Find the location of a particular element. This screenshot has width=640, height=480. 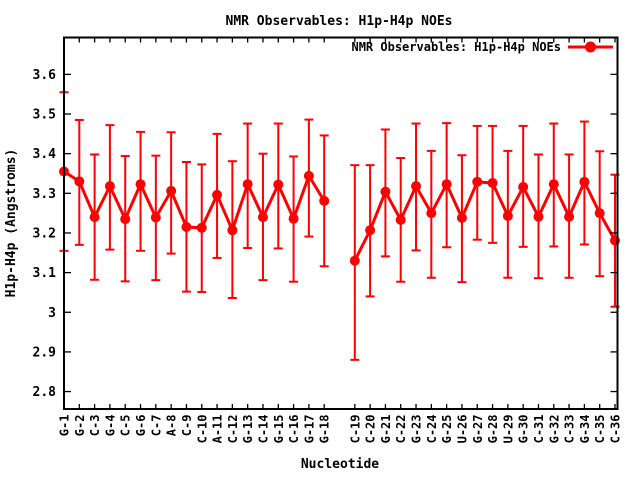

x-tick-label: C-33 is located at coordinates (570, 429).